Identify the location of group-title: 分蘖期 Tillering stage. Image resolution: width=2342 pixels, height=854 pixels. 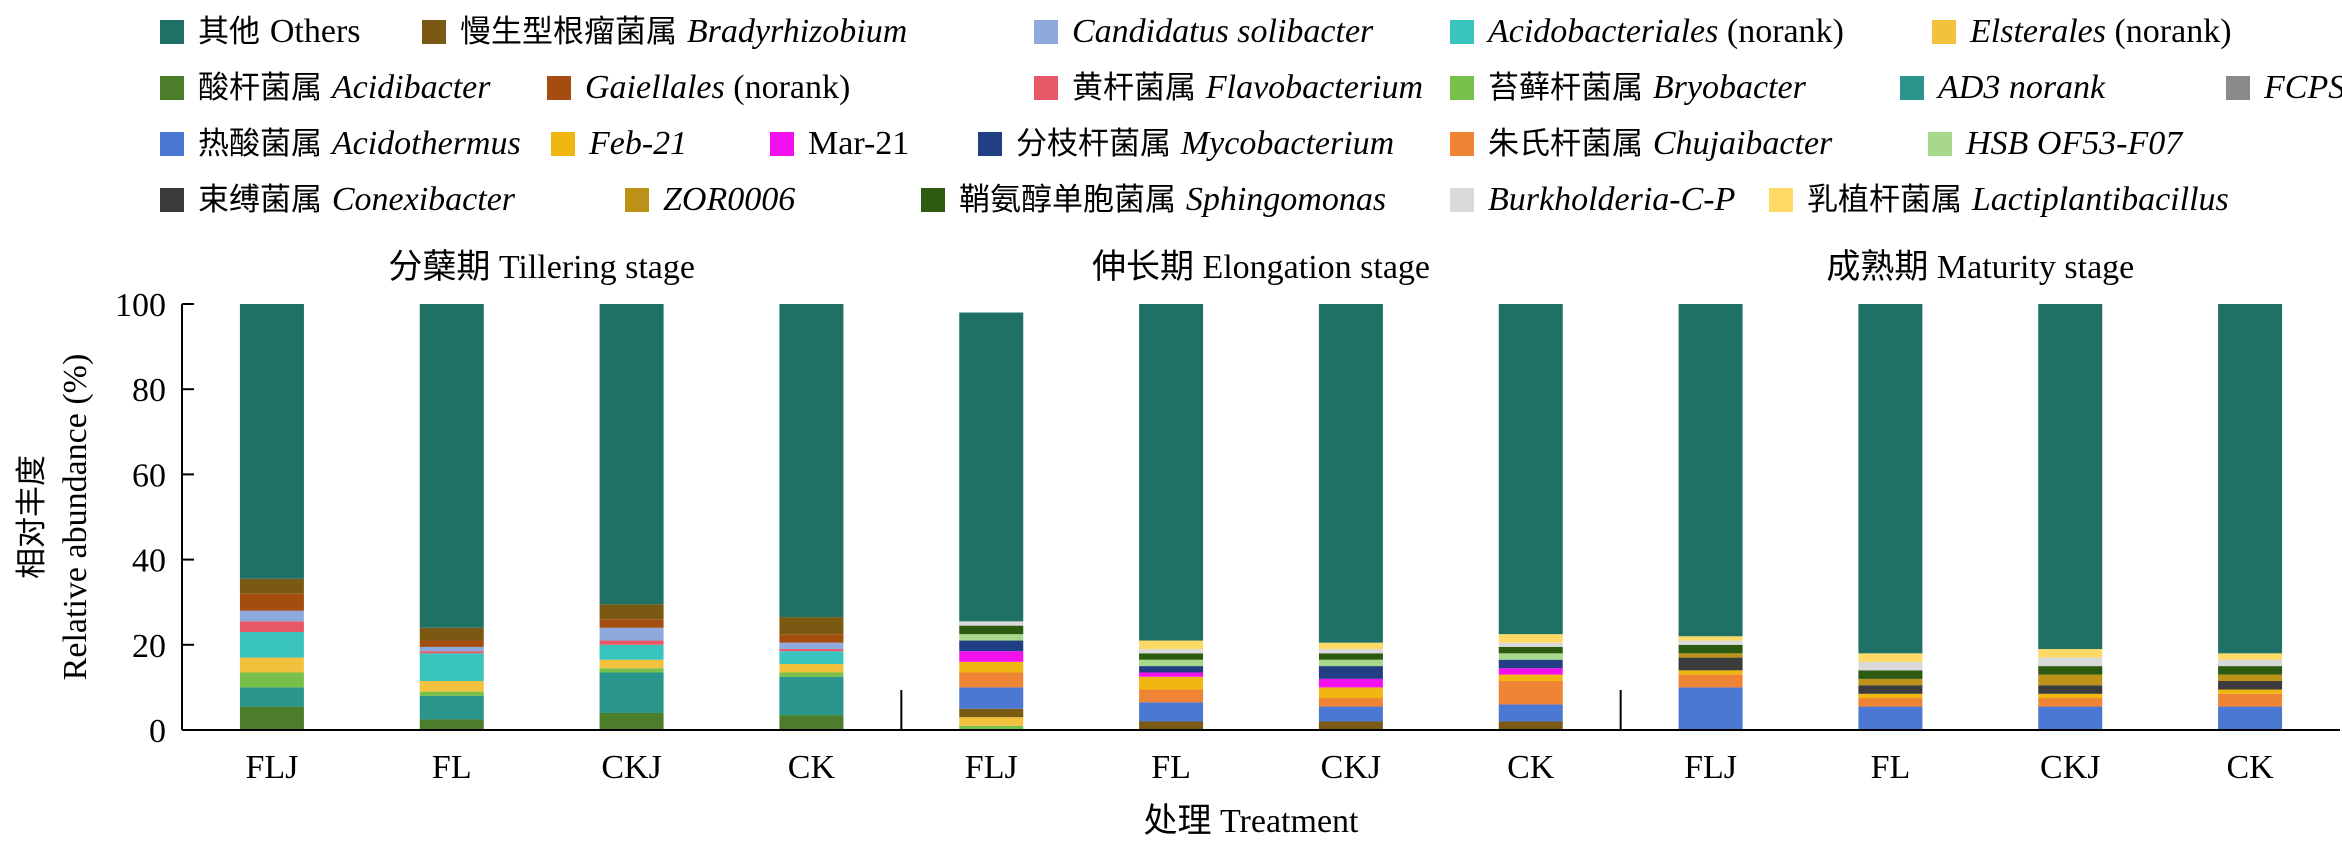
(541, 267).